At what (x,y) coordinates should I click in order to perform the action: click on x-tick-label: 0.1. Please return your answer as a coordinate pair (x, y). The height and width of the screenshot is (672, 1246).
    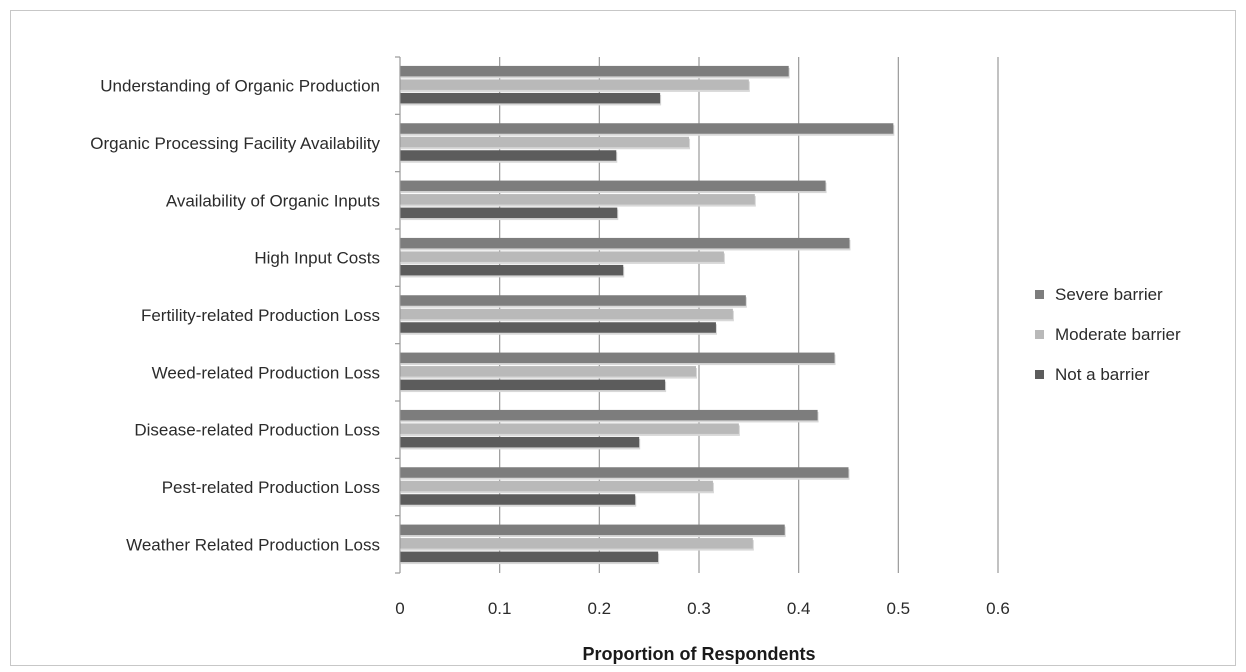
    Looking at the image, I should click on (500, 608).